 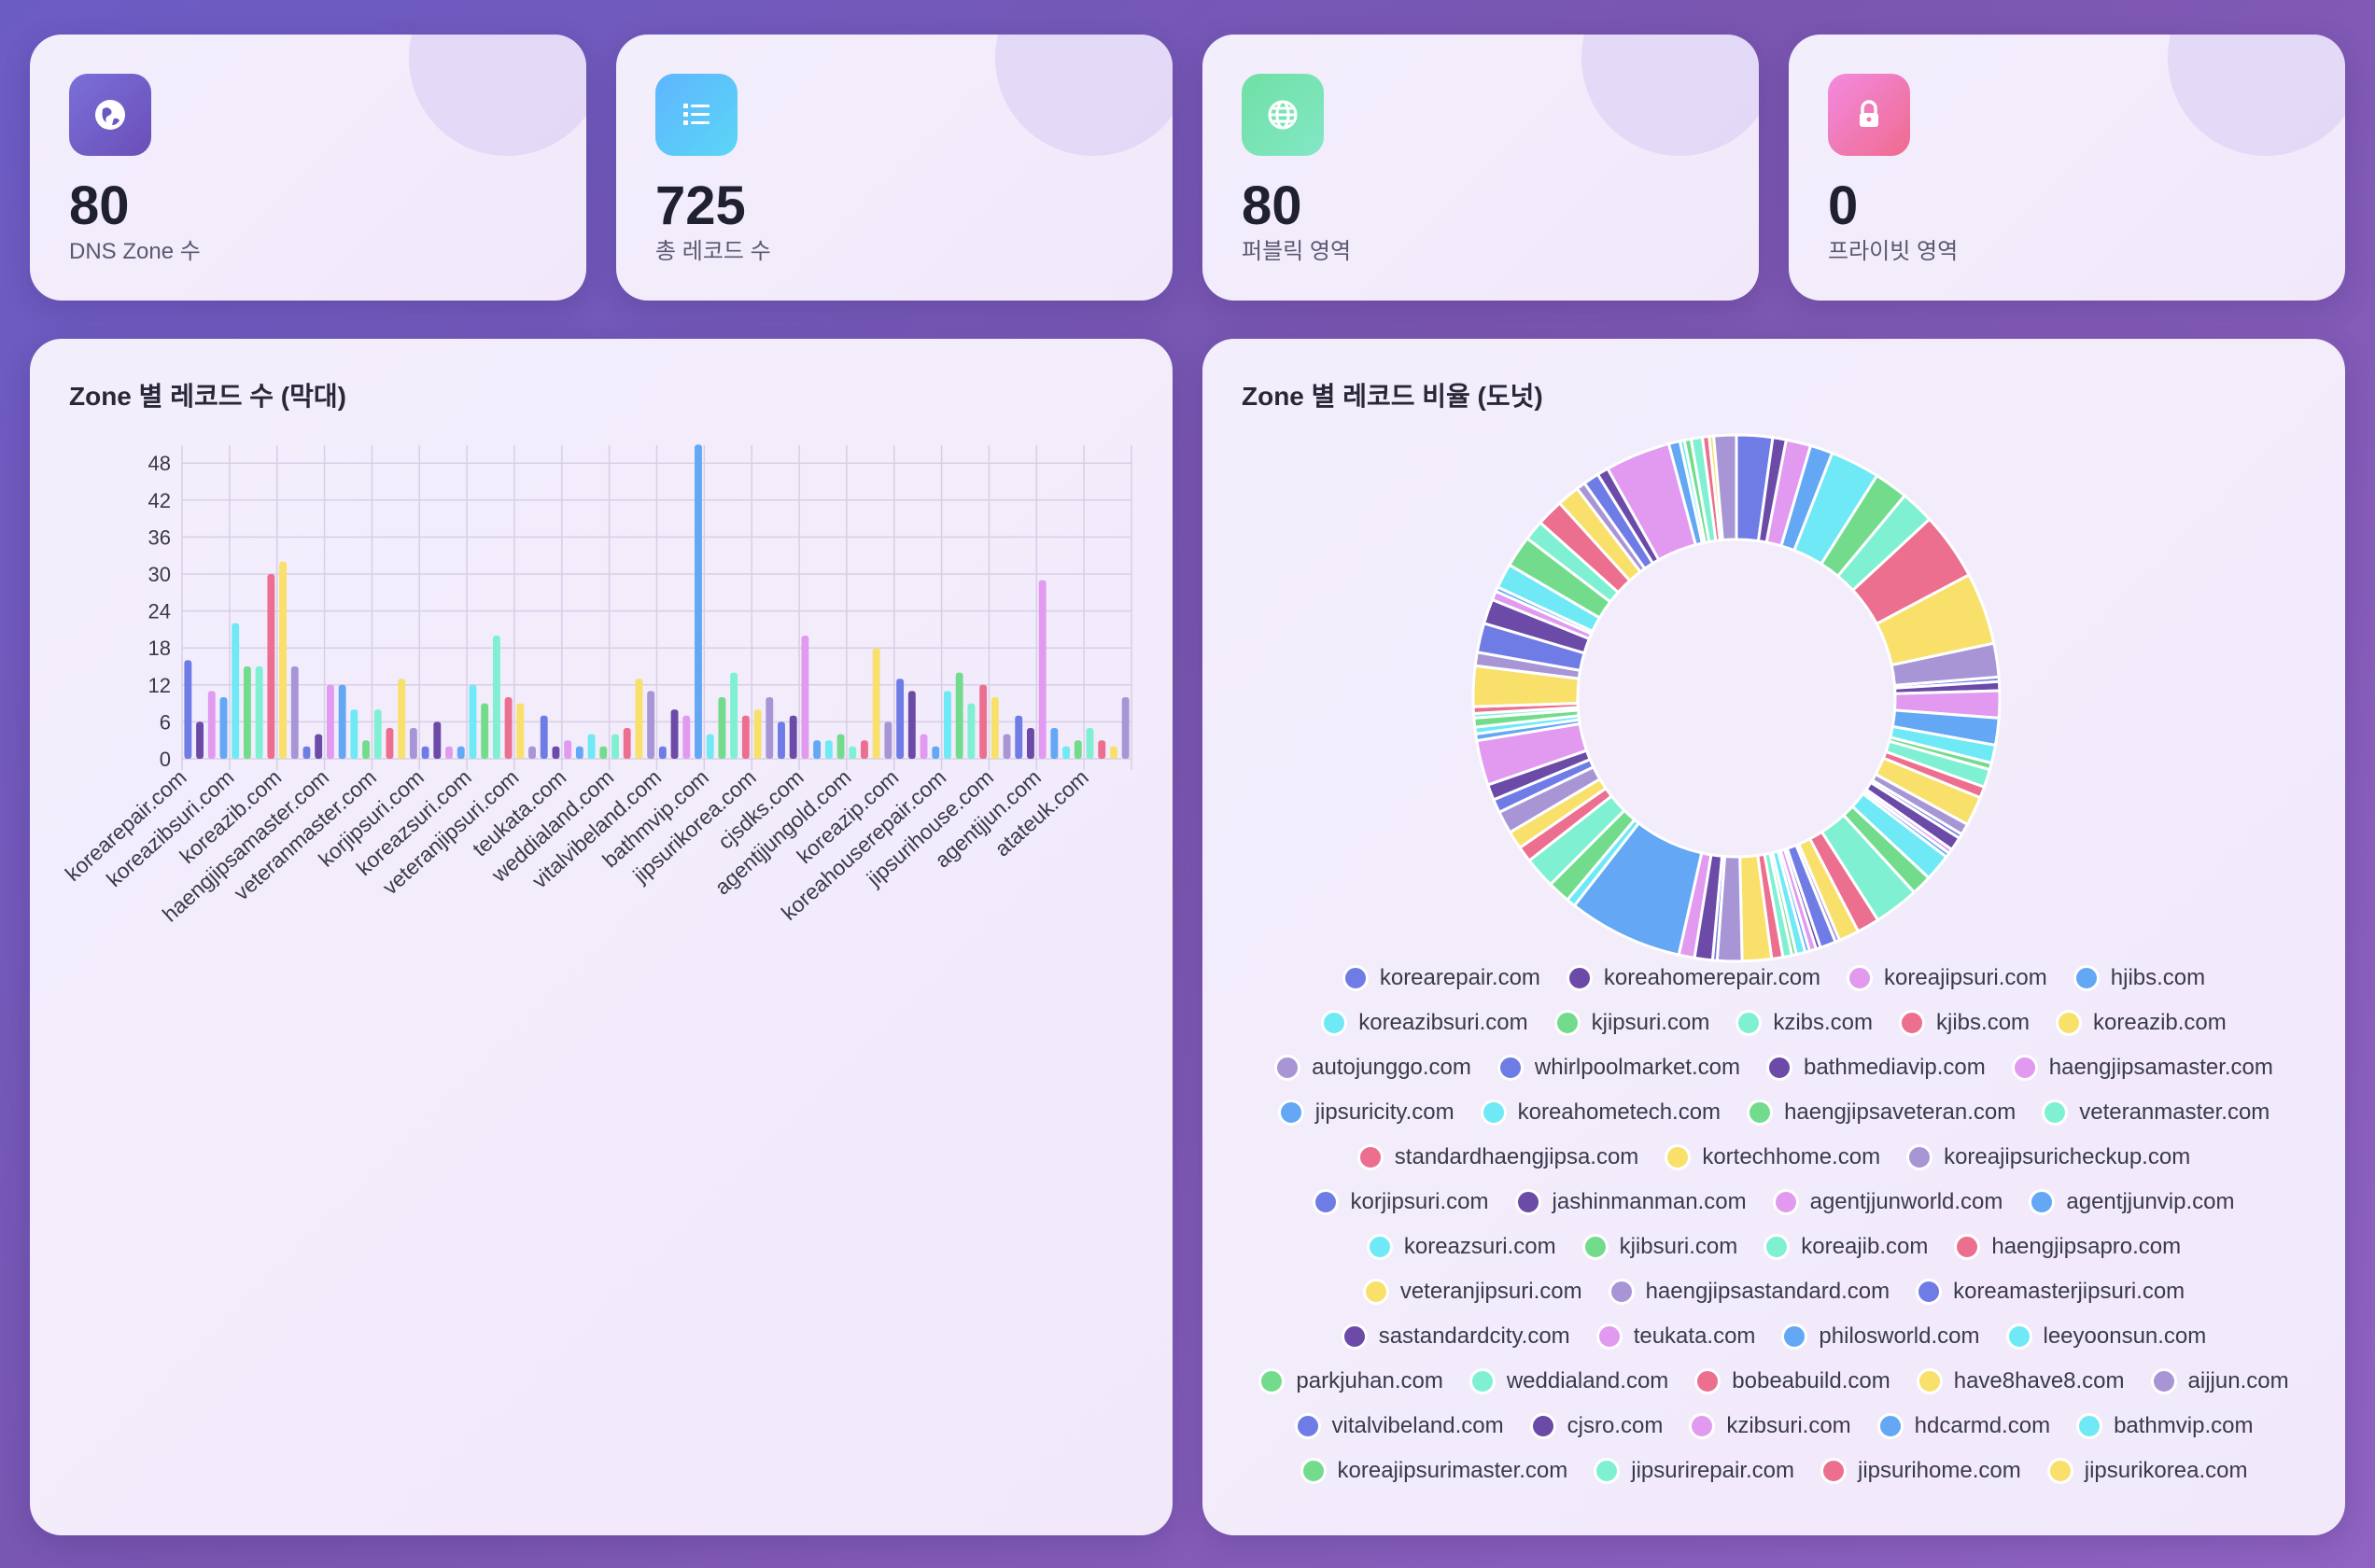 I want to click on legend-item: koreajib.com, so click(x=1846, y=1247).